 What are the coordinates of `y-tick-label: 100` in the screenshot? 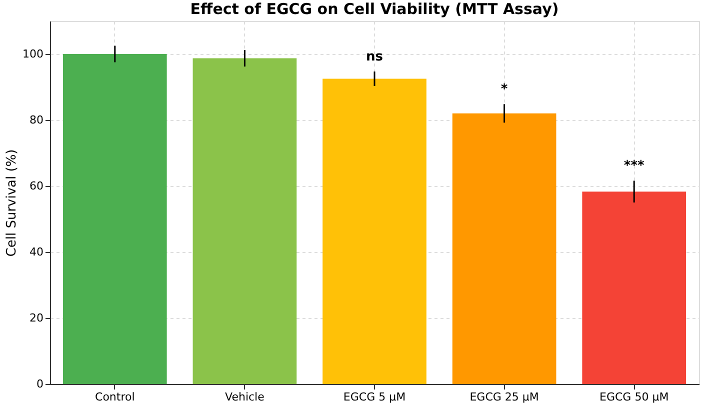 It's located at (33, 54).